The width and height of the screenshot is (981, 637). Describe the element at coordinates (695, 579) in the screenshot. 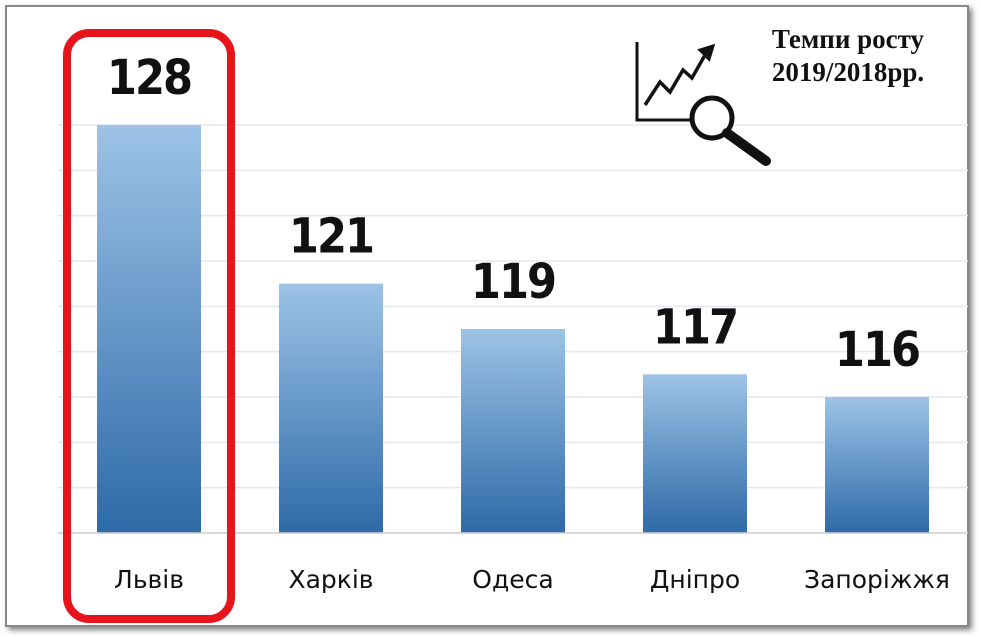

I see `x-tick-label: Дніпро` at that location.